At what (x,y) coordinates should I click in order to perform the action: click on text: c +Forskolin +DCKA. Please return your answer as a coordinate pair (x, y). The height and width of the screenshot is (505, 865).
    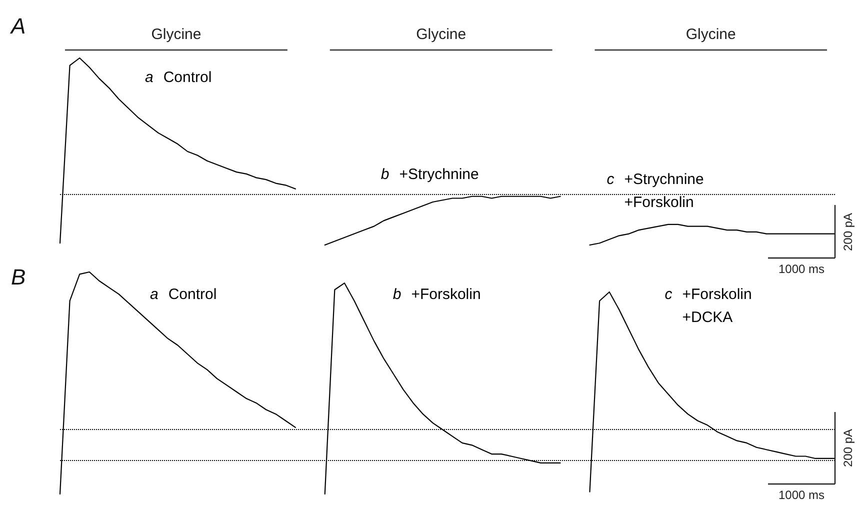
    Looking at the image, I should click on (708, 306).